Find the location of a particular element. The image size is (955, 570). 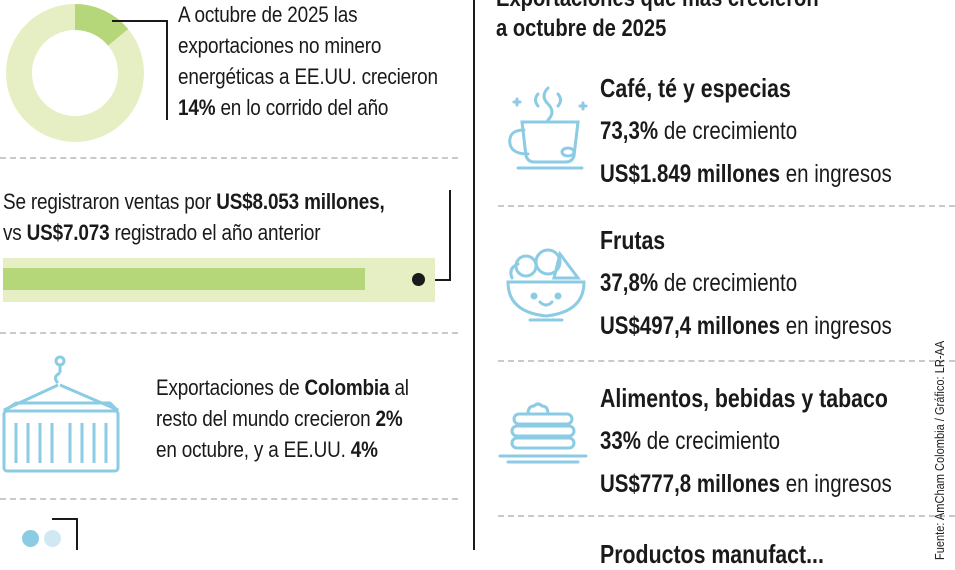

sales-rest: registrado el año anterior is located at coordinates (215, 232).